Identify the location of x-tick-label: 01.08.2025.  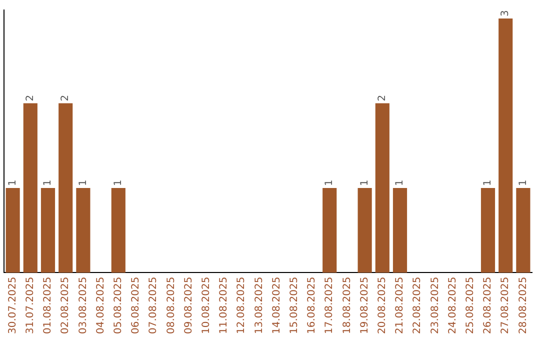
(48, 305).